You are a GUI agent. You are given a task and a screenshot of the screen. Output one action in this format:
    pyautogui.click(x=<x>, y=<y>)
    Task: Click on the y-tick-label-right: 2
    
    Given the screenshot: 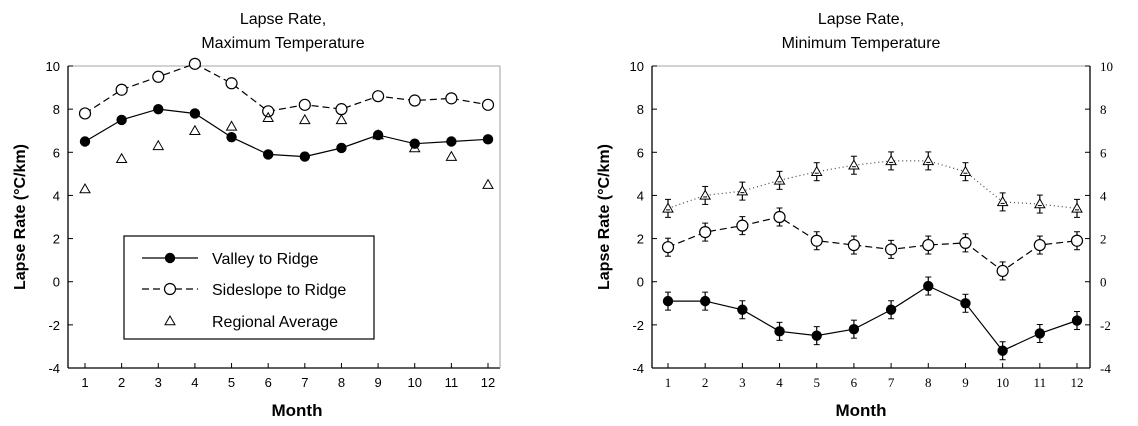 What is the action you would take?
    pyautogui.click(x=1103, y=239)
    